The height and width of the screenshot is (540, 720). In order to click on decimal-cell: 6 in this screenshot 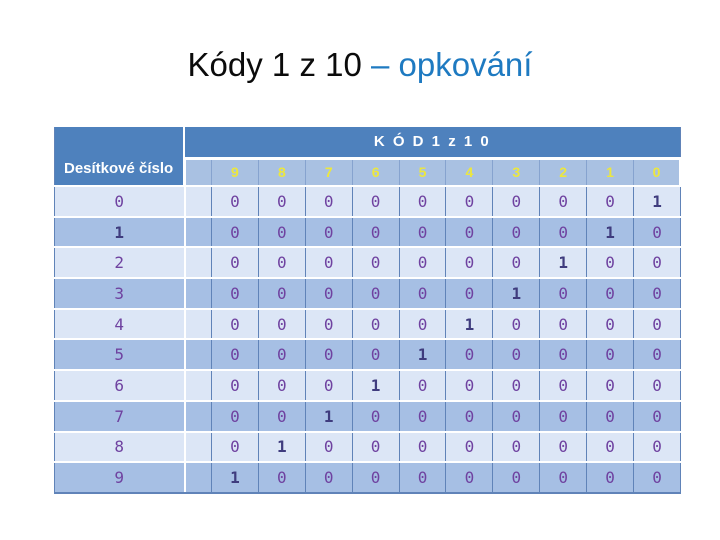, I will do `click(119, 386)`.